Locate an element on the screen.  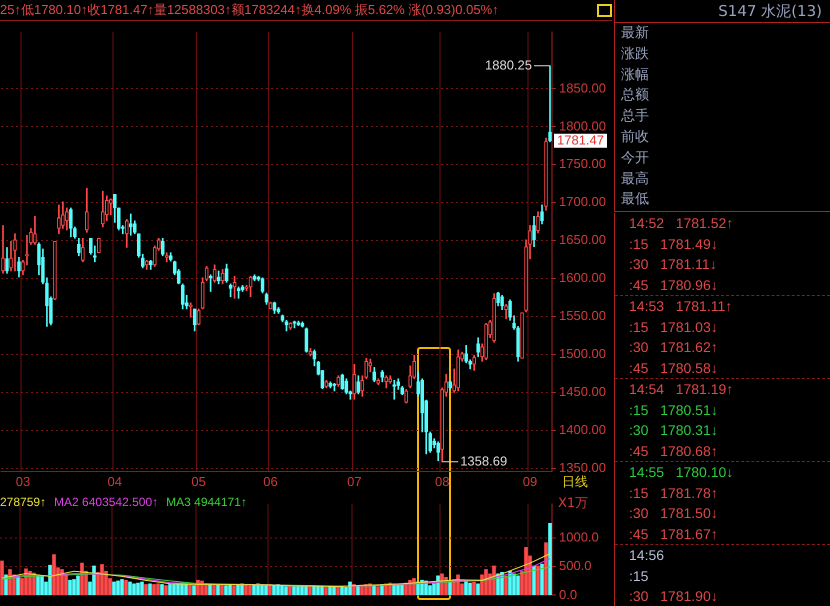
y-tick-label: 1600.00 is located at coordinates (582, 278).